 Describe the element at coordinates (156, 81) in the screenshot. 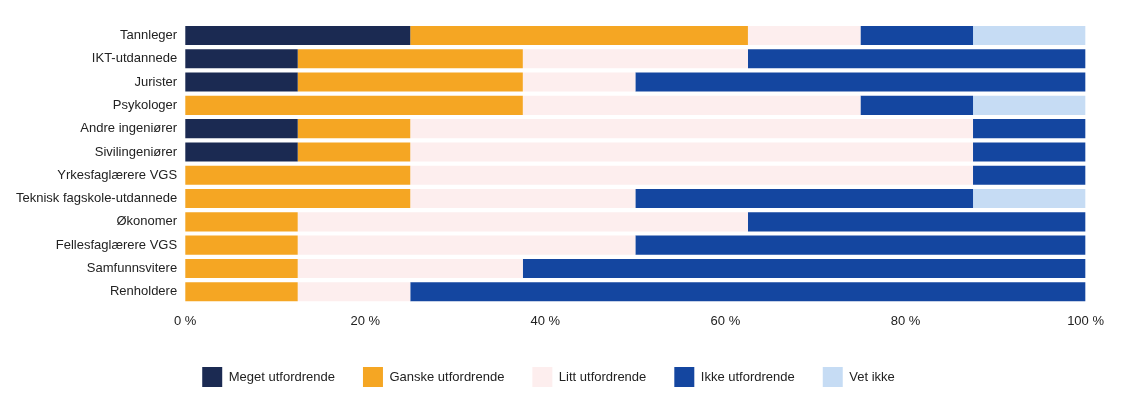

I see `y-tick-label: Jurister` at that location.